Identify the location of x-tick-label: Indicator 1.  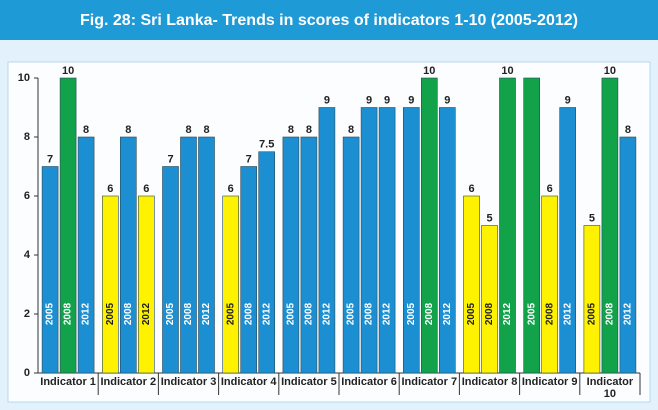
(68, 382).